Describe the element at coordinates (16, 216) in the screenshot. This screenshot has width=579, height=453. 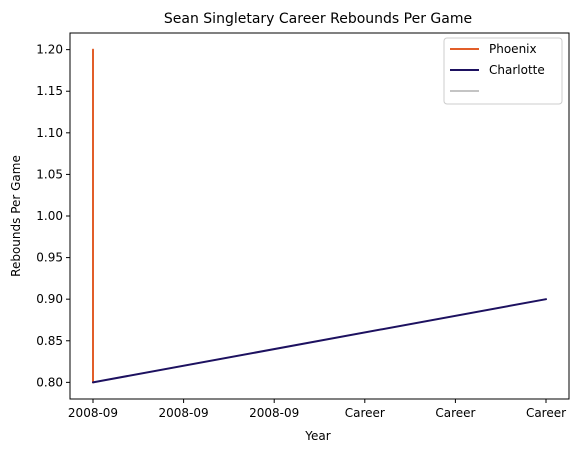
I see `y-axis-label: Rebounds Per Game` at that location.